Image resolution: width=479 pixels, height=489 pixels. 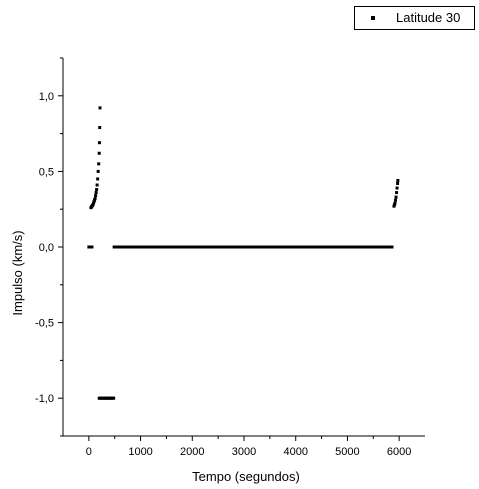 I want to click on x-tick-label: 2000, so click(x=192, y=452).